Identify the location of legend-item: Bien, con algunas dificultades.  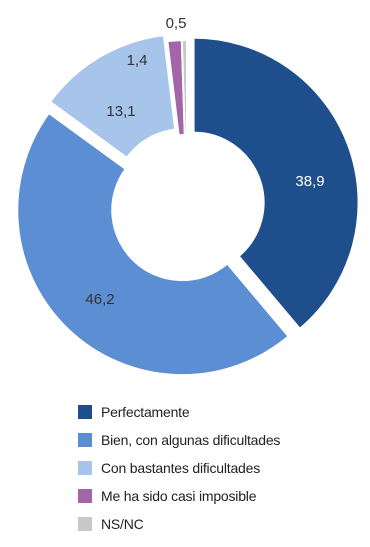
(220, 440).